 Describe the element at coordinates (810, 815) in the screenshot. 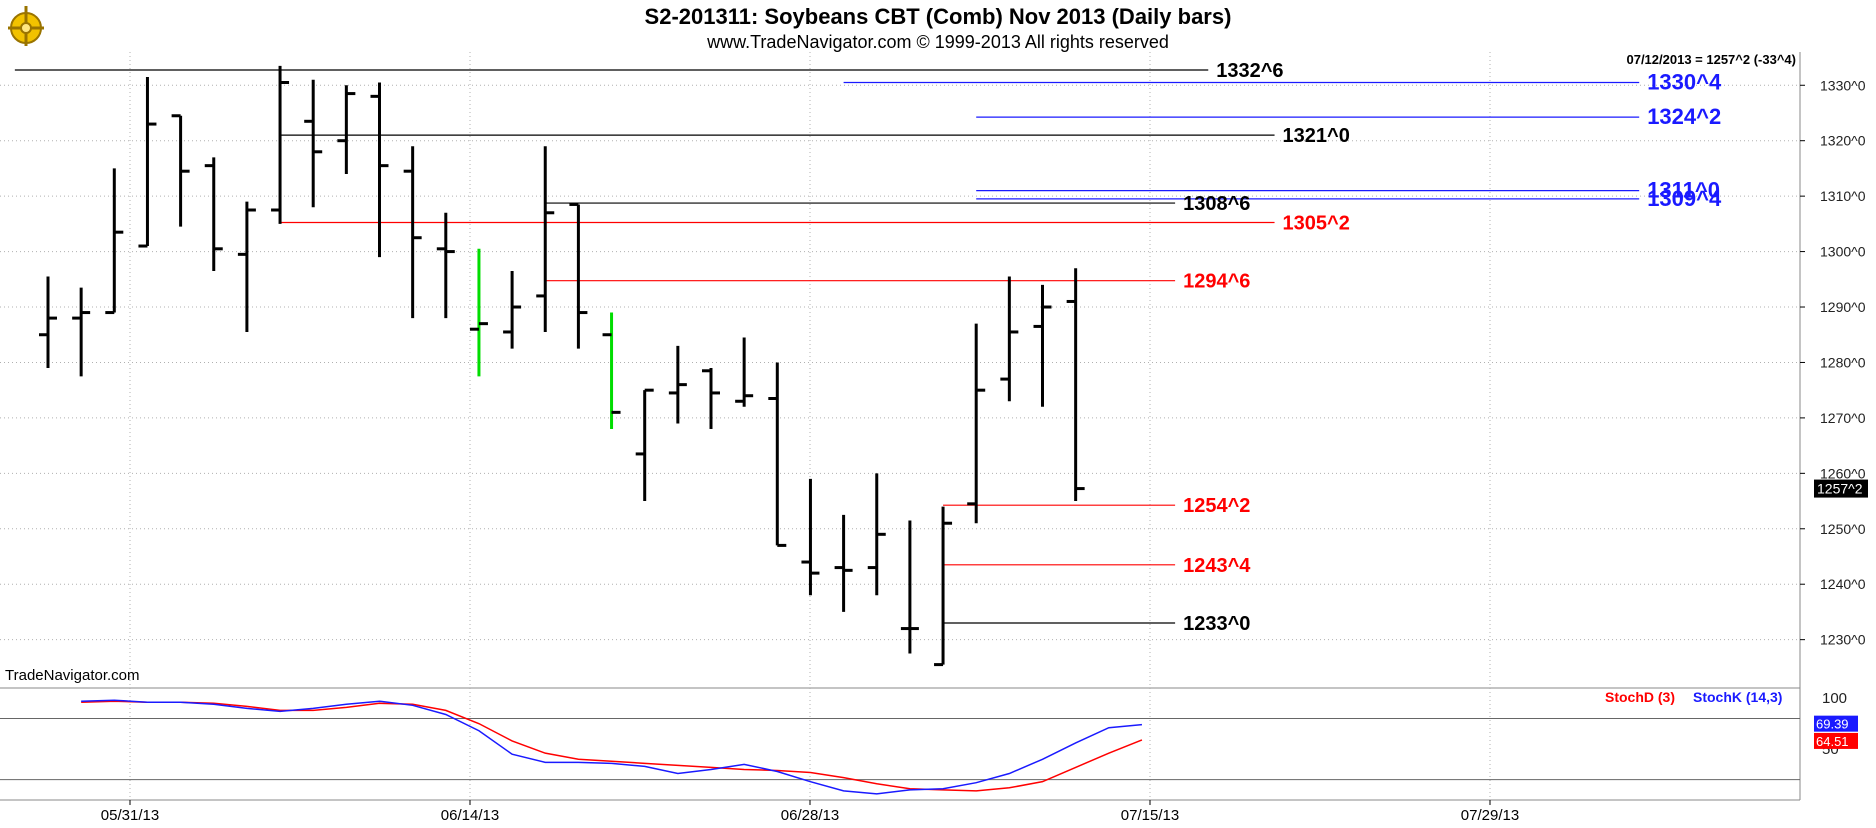

I see `x-tick-label: 06/28/13` at that location.